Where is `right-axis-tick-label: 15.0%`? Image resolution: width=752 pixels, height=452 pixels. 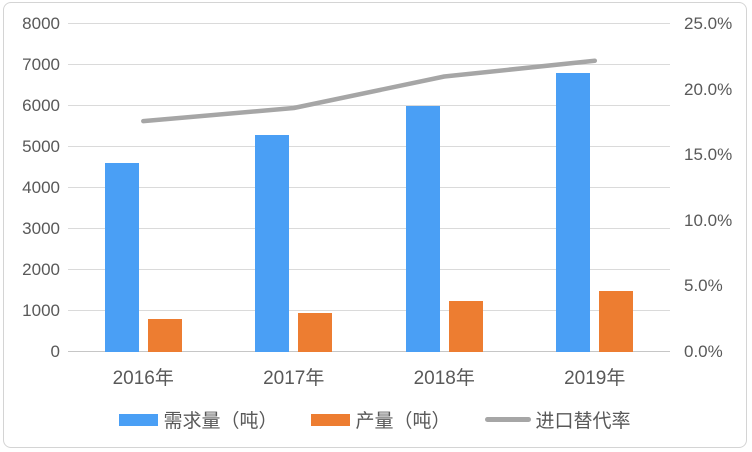
right-axis-tick-label: 15.0% is located at coordinates (708, 155).